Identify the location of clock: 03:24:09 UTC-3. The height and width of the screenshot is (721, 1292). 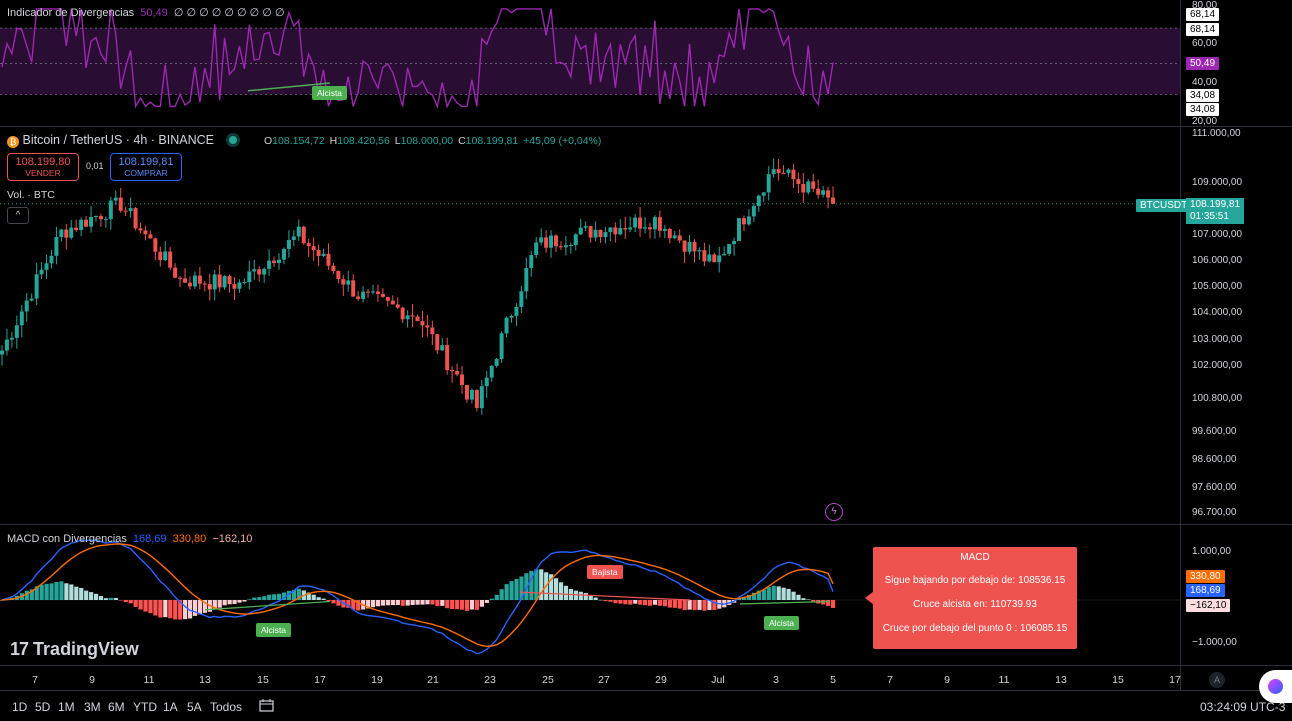
(1243, 707).